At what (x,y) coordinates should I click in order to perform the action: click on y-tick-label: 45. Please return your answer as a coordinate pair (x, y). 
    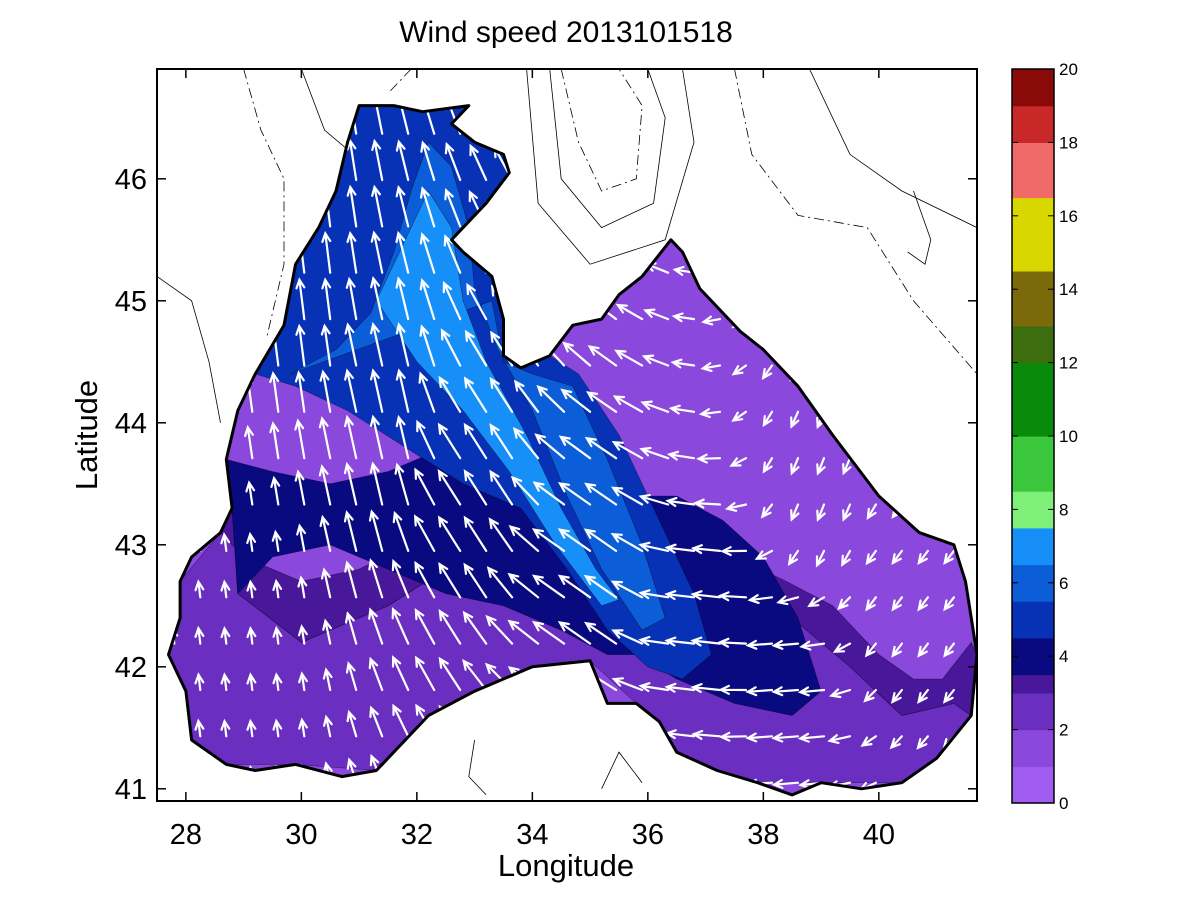
    Looking at the image, I should click on (131, 302).